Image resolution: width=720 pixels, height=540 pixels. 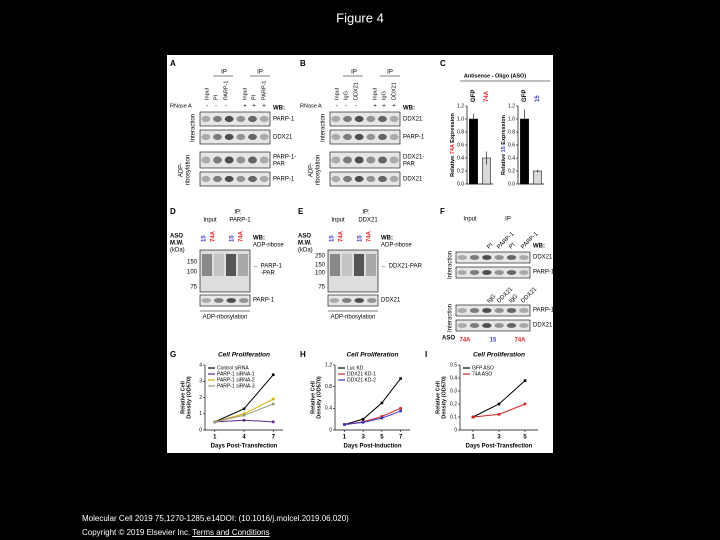 What do you see at coordinates (401, 438) in the screenshot?
I see `x-tick-label: 7` at bounding box center [401, 438].